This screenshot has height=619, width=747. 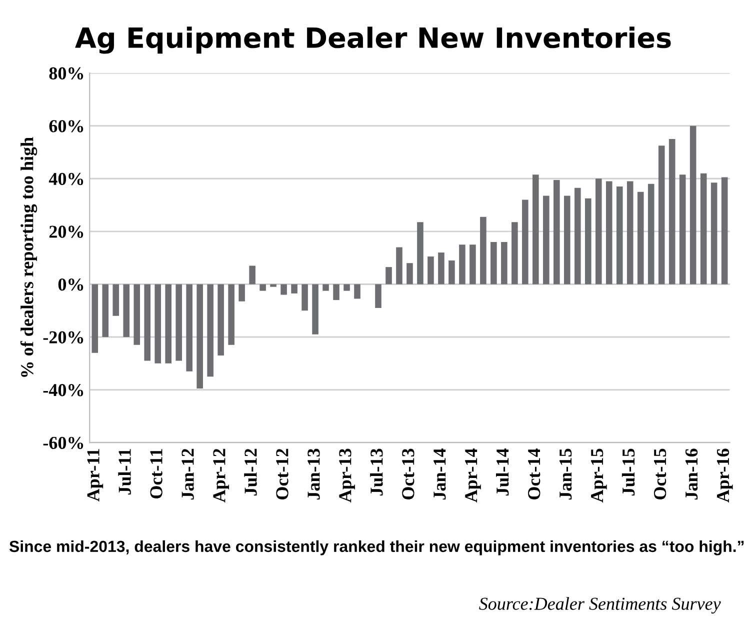 I want to click on y-tick-label: -20%, so click(x=63, y=337).